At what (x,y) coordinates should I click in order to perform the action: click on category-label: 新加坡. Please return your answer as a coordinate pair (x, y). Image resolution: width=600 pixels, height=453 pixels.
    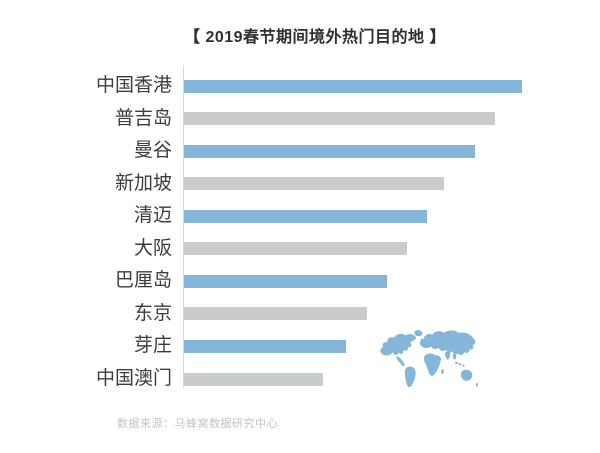
    Looking at the image, I should click on (143, 183).